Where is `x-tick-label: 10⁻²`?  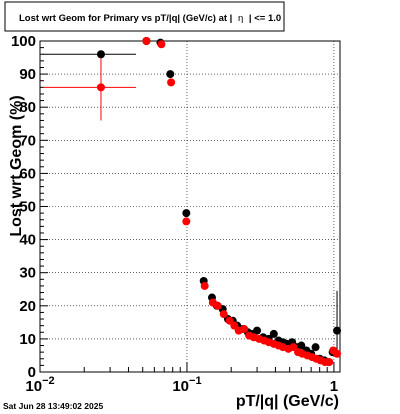
x-tick-label: 10⁻² is located at coordinates (39, 385).